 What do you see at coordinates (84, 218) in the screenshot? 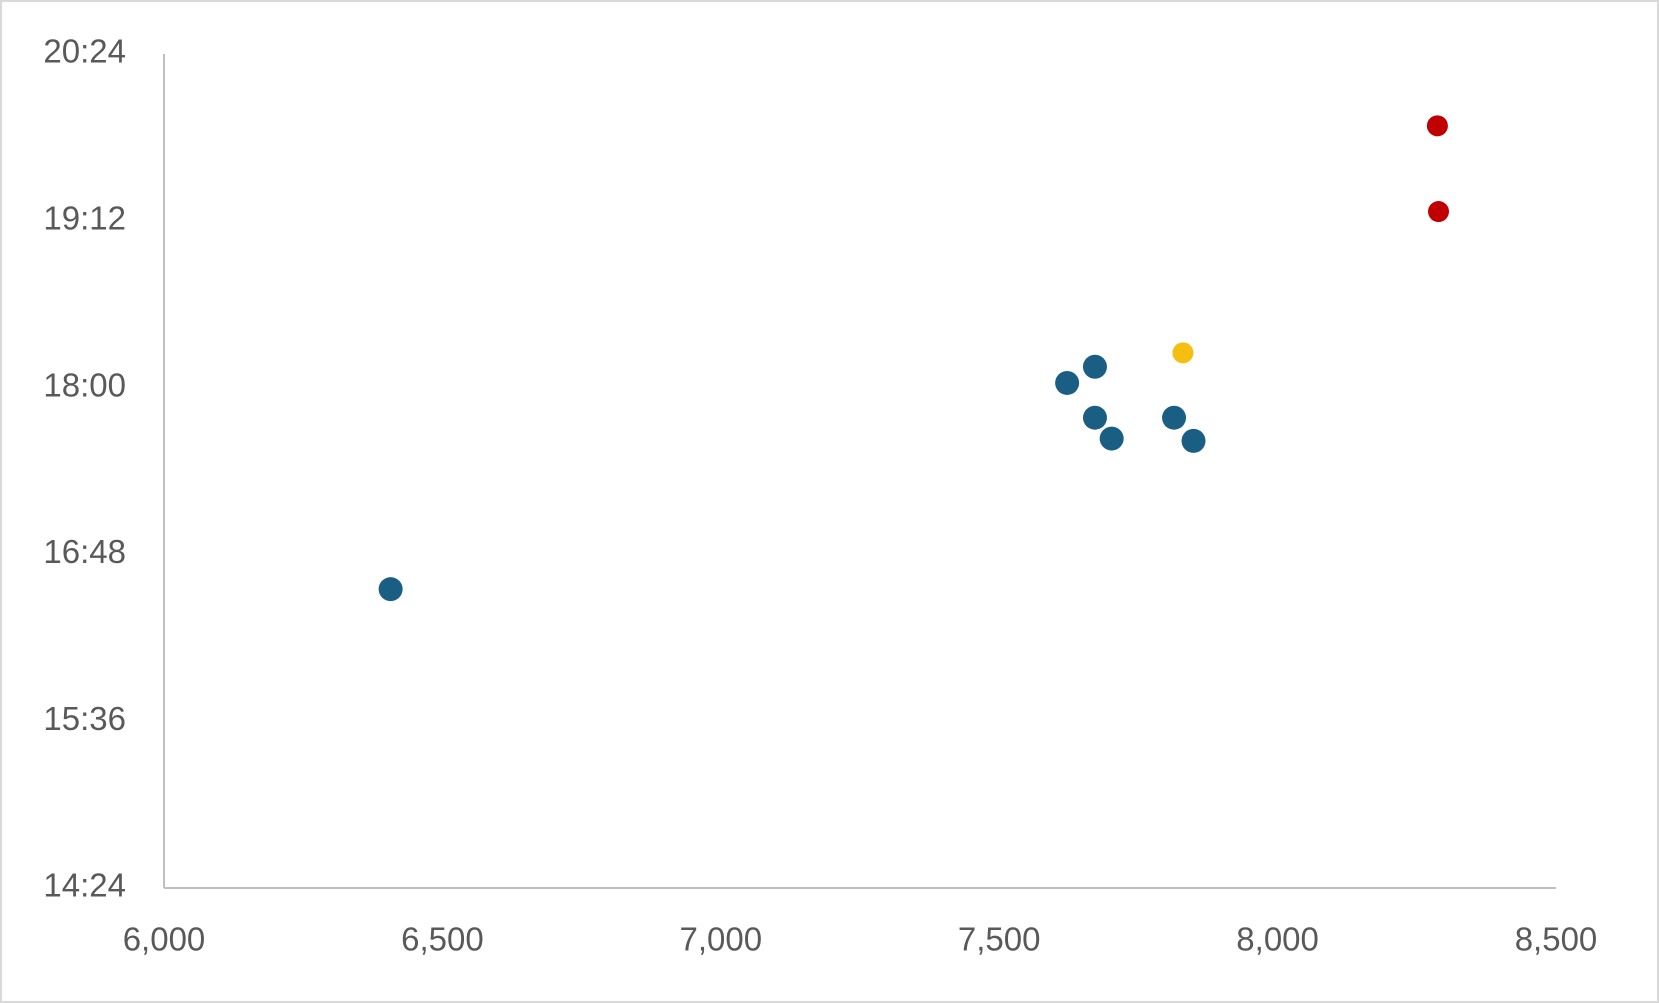
I see `y-tick-label: 19:12` at bounding box center [84, 218].